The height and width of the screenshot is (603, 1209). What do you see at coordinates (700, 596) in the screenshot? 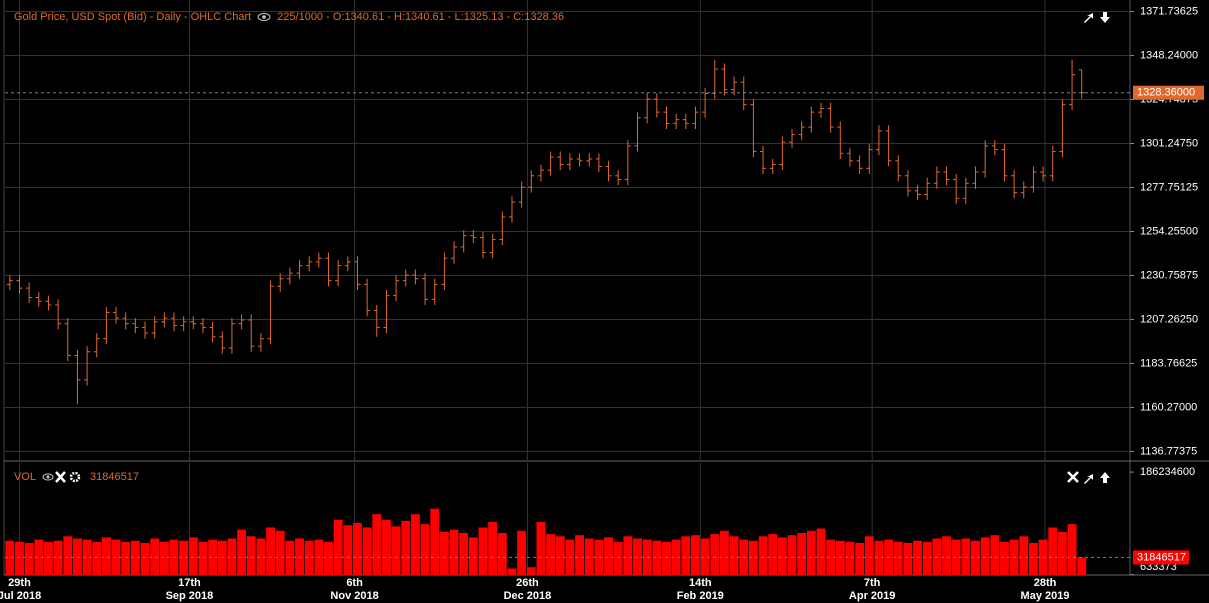
I see `x-tick-label: Feb 2019` at bounding box center [700, 596].